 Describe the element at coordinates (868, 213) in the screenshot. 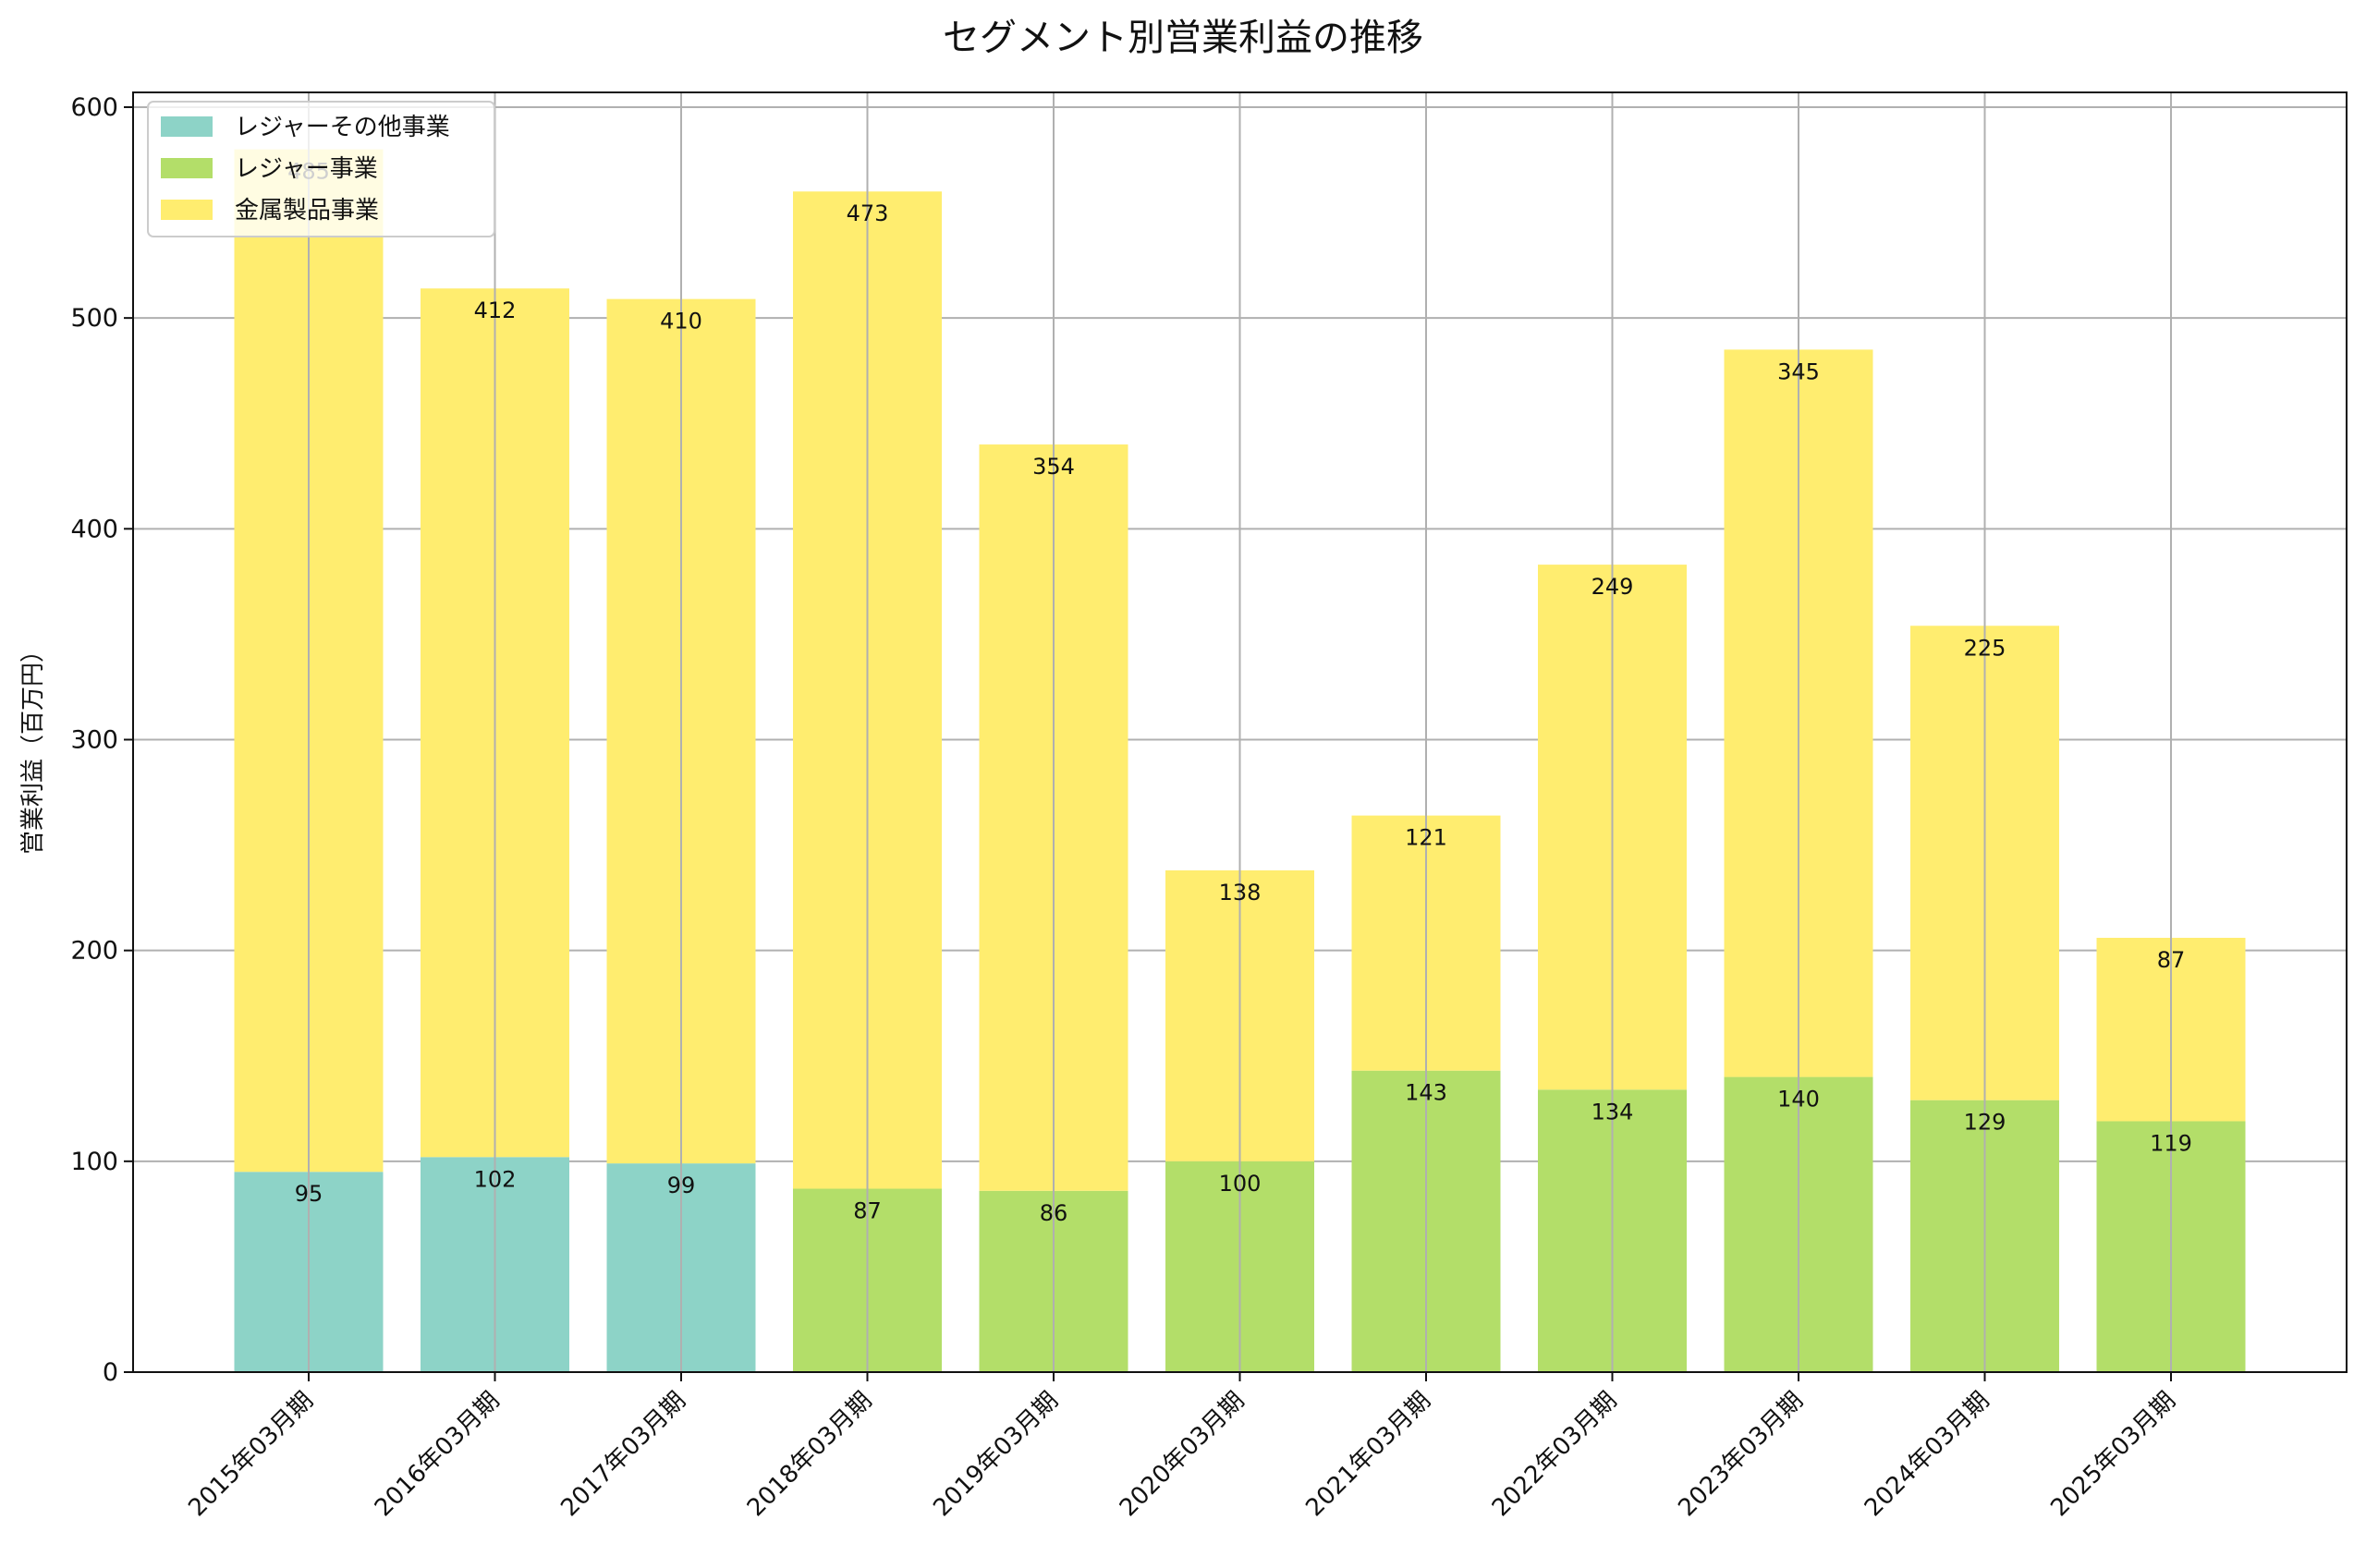

I see `data-label: 473` at that location.